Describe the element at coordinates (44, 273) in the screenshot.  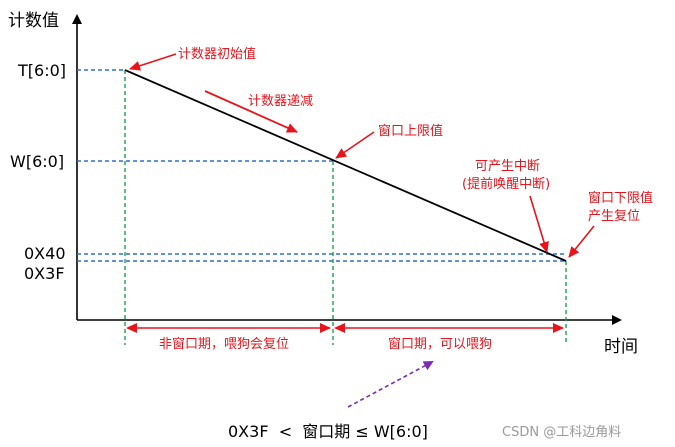
I see `level-label-x3f: 0X3F` at that location.